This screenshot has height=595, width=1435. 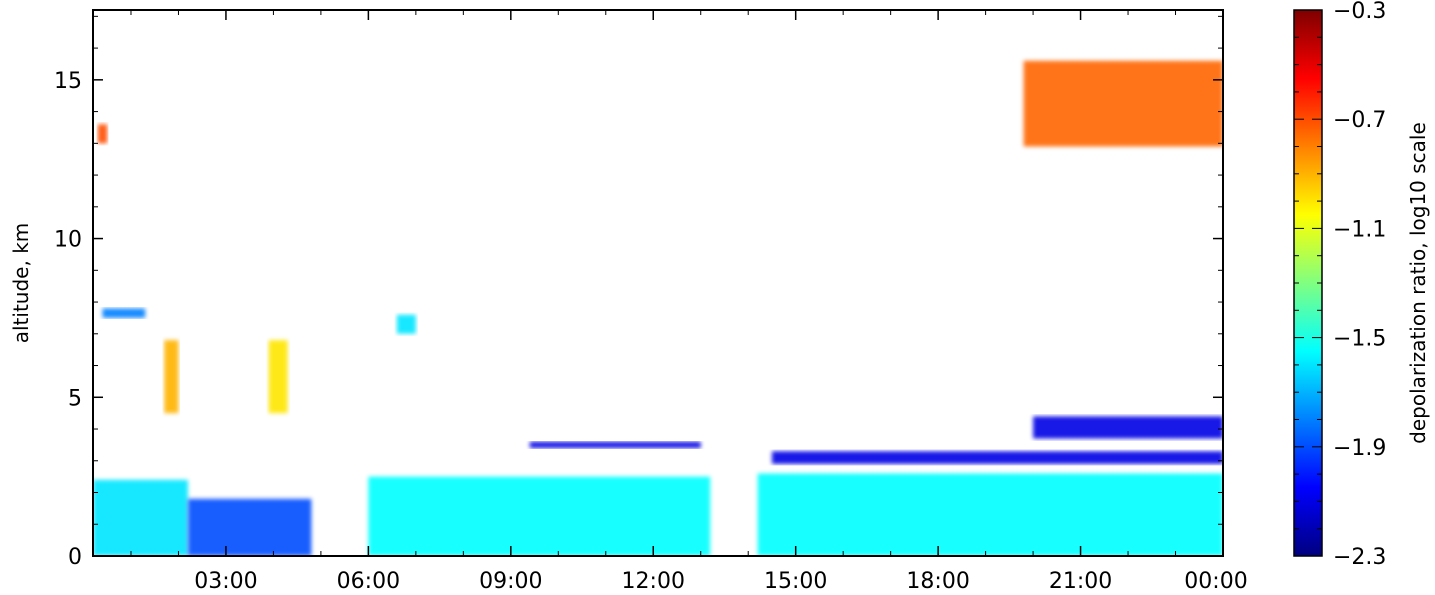 I want to click on x-tick-label: 09:00, so click(x=510, y=581).